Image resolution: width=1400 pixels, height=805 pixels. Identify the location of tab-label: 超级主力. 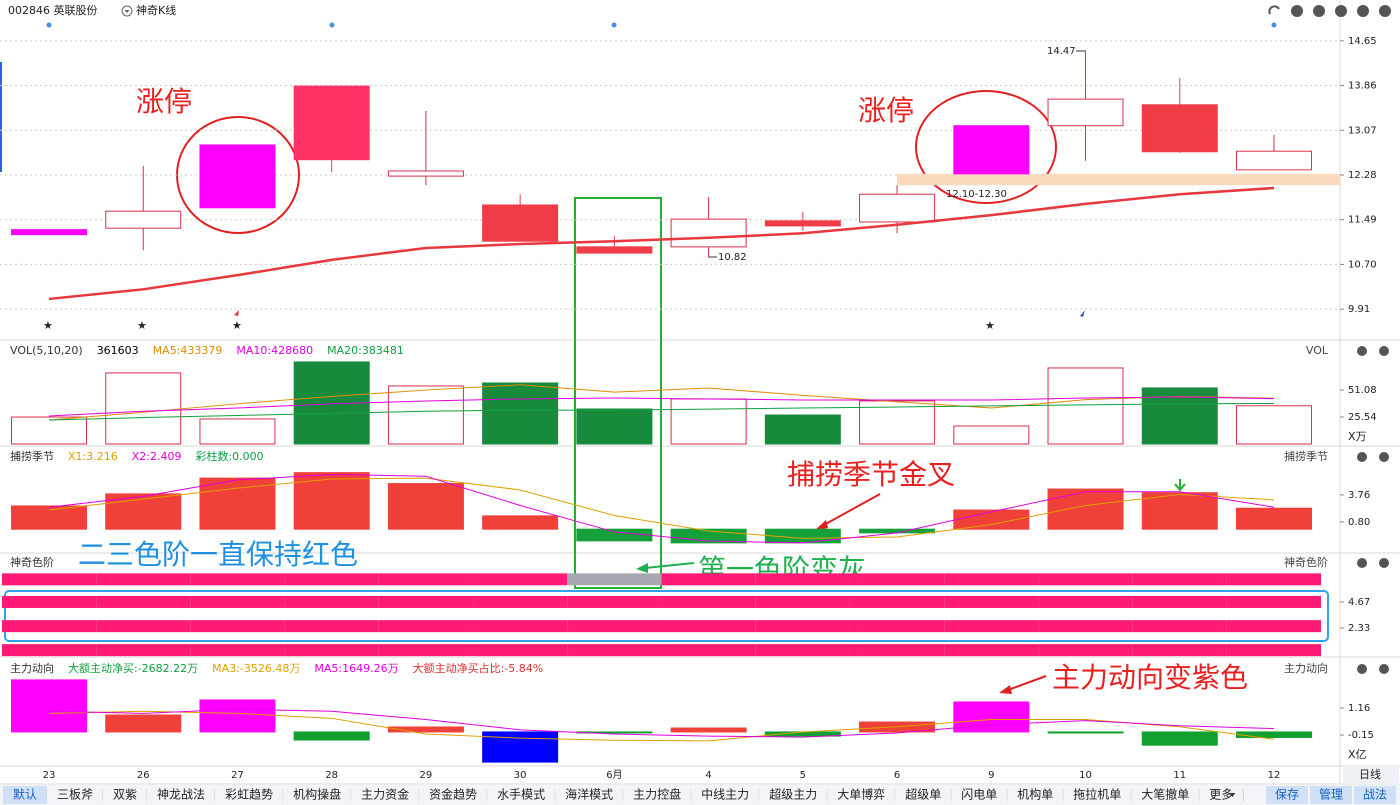
(793, 794).